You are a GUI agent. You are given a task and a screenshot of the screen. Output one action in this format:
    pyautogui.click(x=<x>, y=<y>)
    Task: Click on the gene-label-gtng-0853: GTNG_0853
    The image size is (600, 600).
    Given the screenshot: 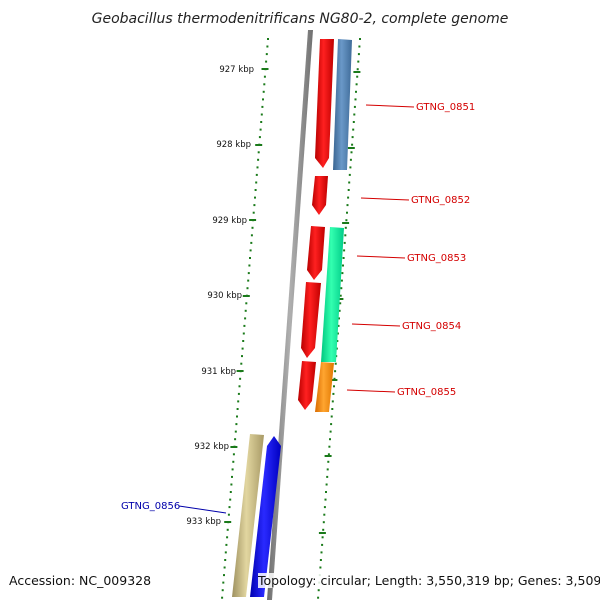 What is the action you would take?
    pyautogui.click(x=436, y=258)
    